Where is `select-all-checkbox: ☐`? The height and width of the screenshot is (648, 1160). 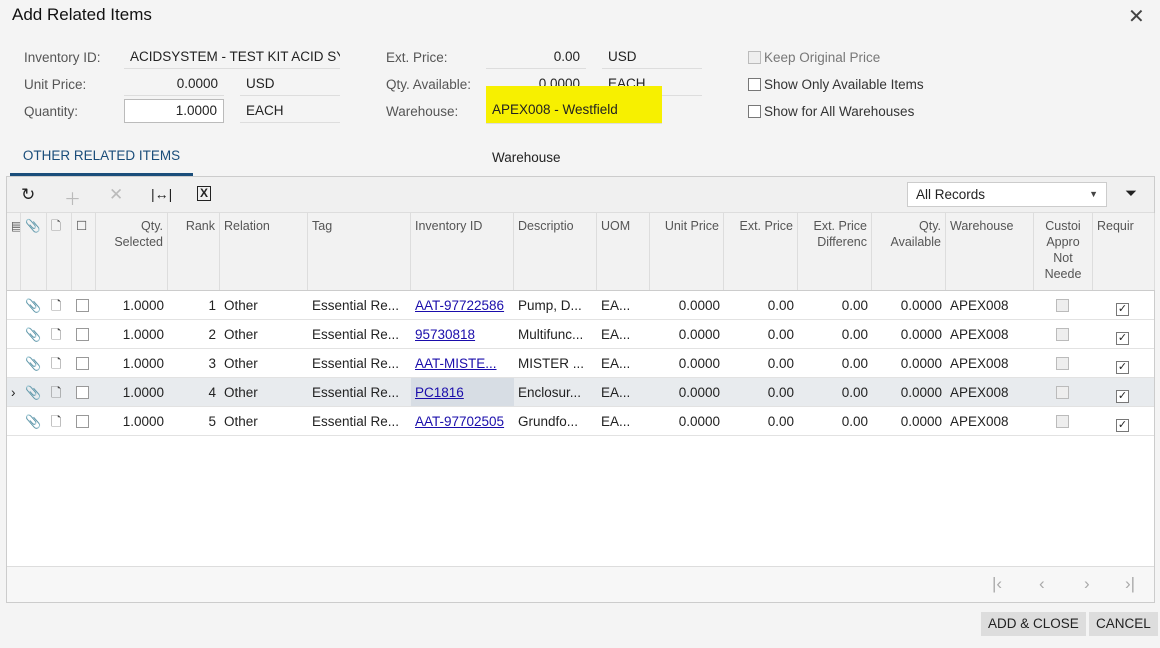
select-all-checkbox: ☐ is located at coordinates (84, 251).